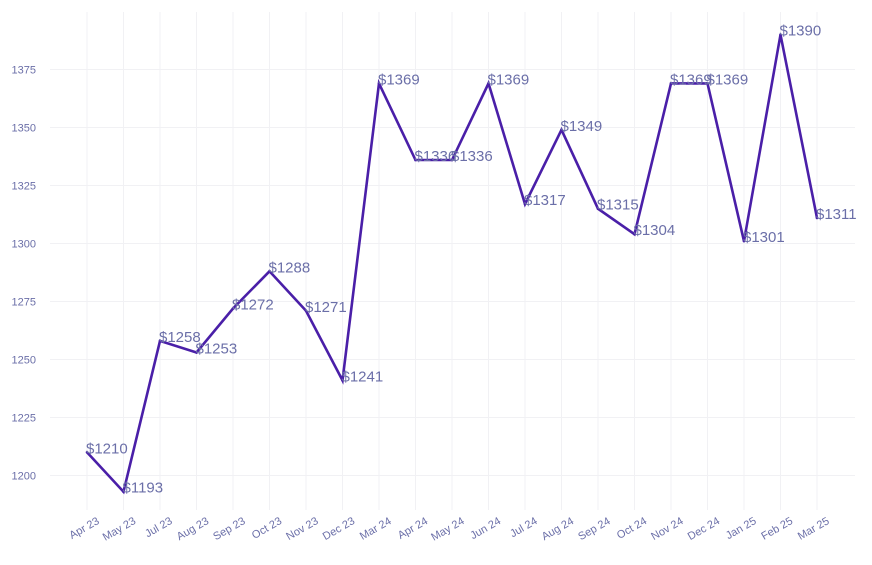 This screenshot has width=872, height=565. I want to click on y-tick-label: 1225, so click(24, 419).